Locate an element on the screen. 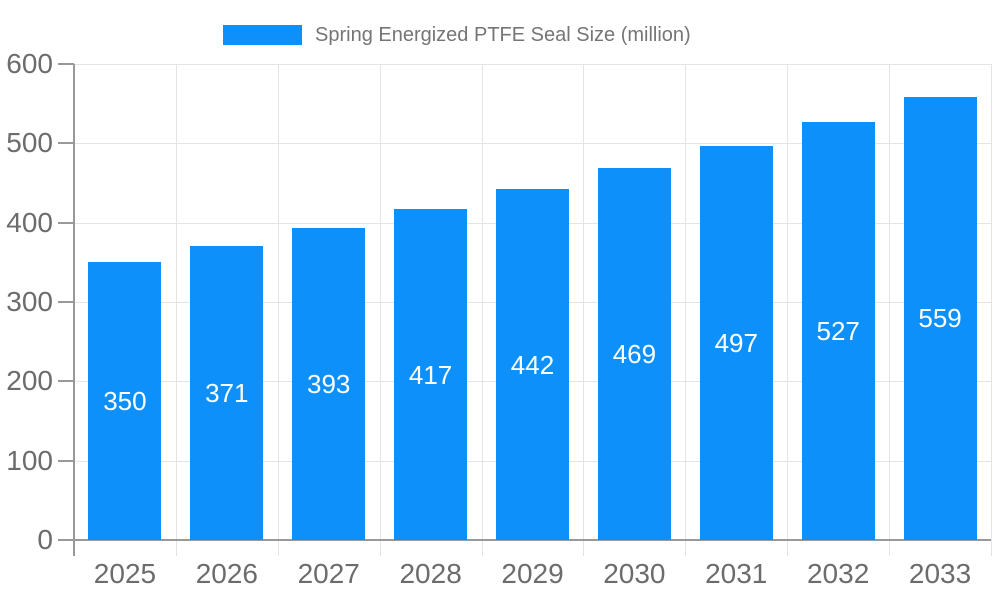 This screenshot has width=1000, height=600. x-axis-line is located at coordinates (532, 540).